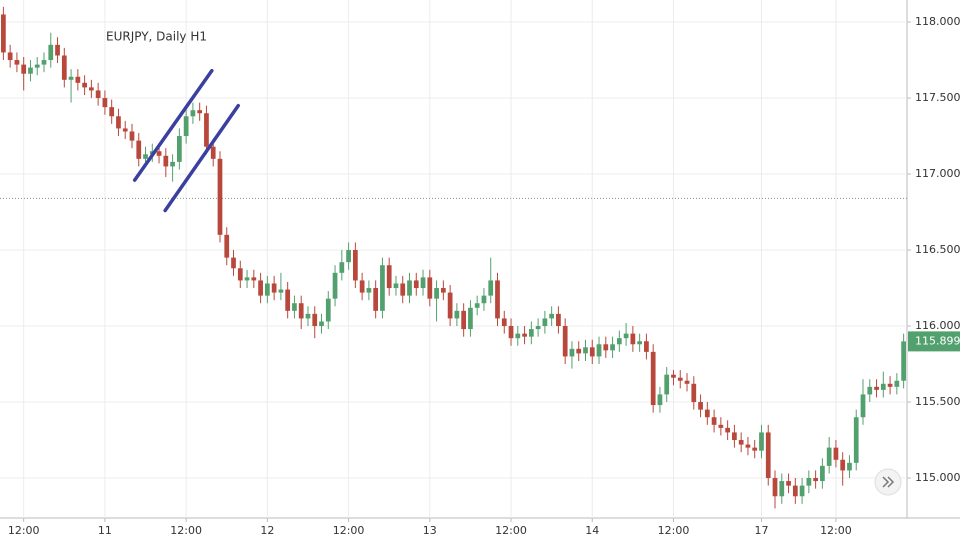  I want to click on last-price-label: 115.8990, so click(937, 340).